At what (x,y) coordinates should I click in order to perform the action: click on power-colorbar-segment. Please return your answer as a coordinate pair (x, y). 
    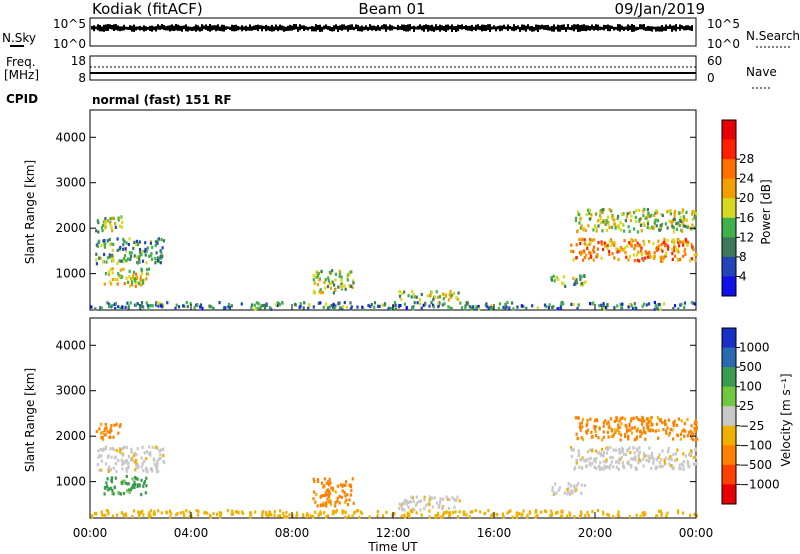
    Looking at the image, I should click on (729, 227).